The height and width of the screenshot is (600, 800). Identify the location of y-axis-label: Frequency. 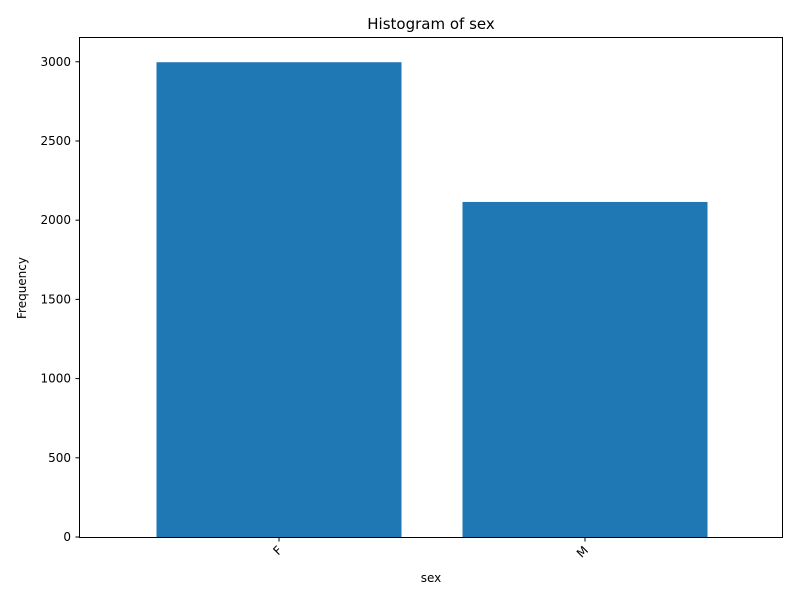
(22, 288).